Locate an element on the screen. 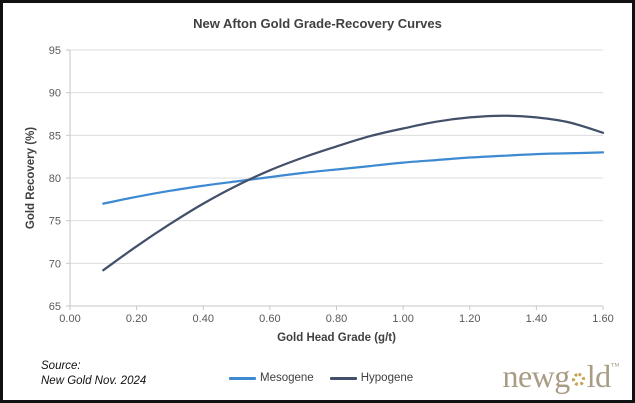 The image size is (635, 403). source-text: New Gold Nov. 2024 is located at coordinates (94, 381).